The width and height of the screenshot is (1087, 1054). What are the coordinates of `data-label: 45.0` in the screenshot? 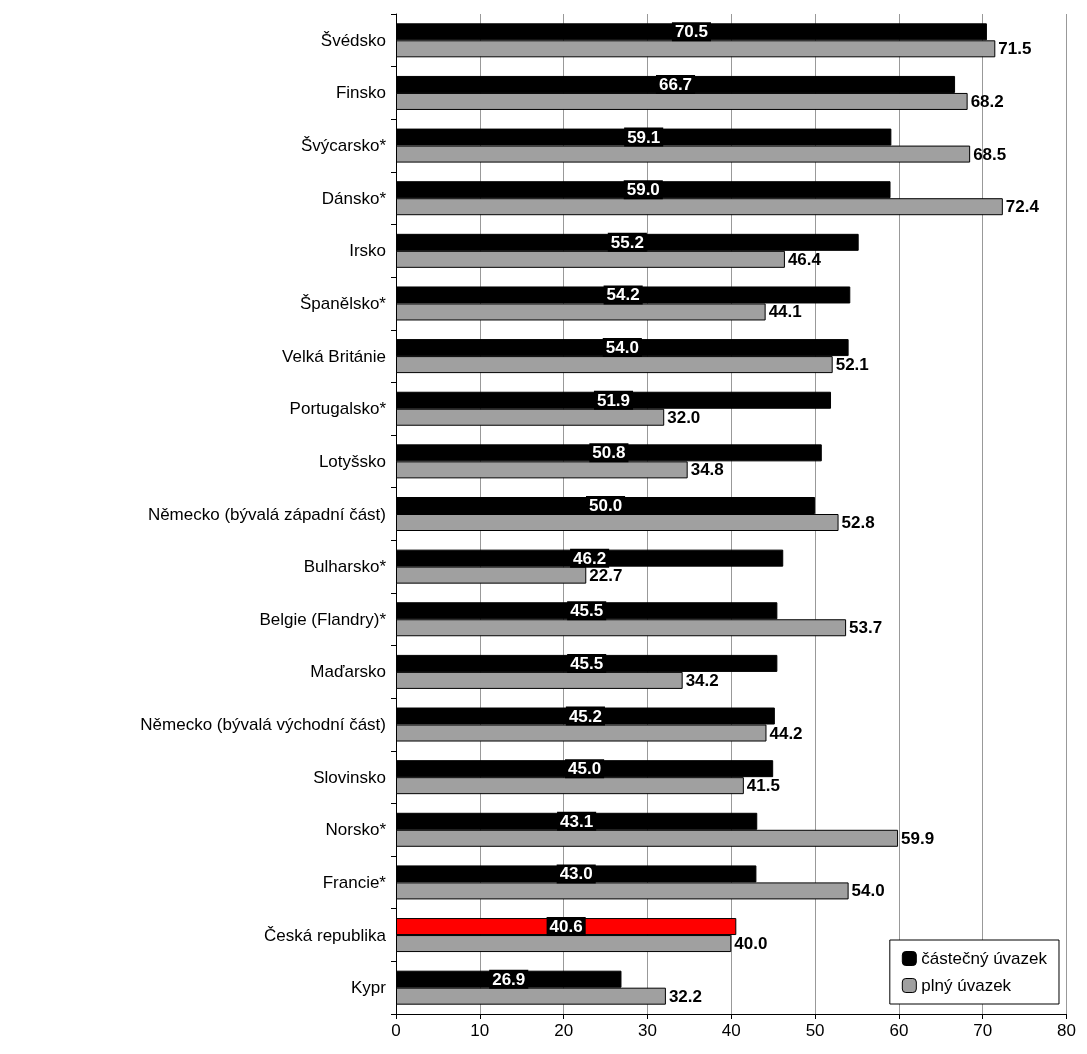 It's located at (585, 769).